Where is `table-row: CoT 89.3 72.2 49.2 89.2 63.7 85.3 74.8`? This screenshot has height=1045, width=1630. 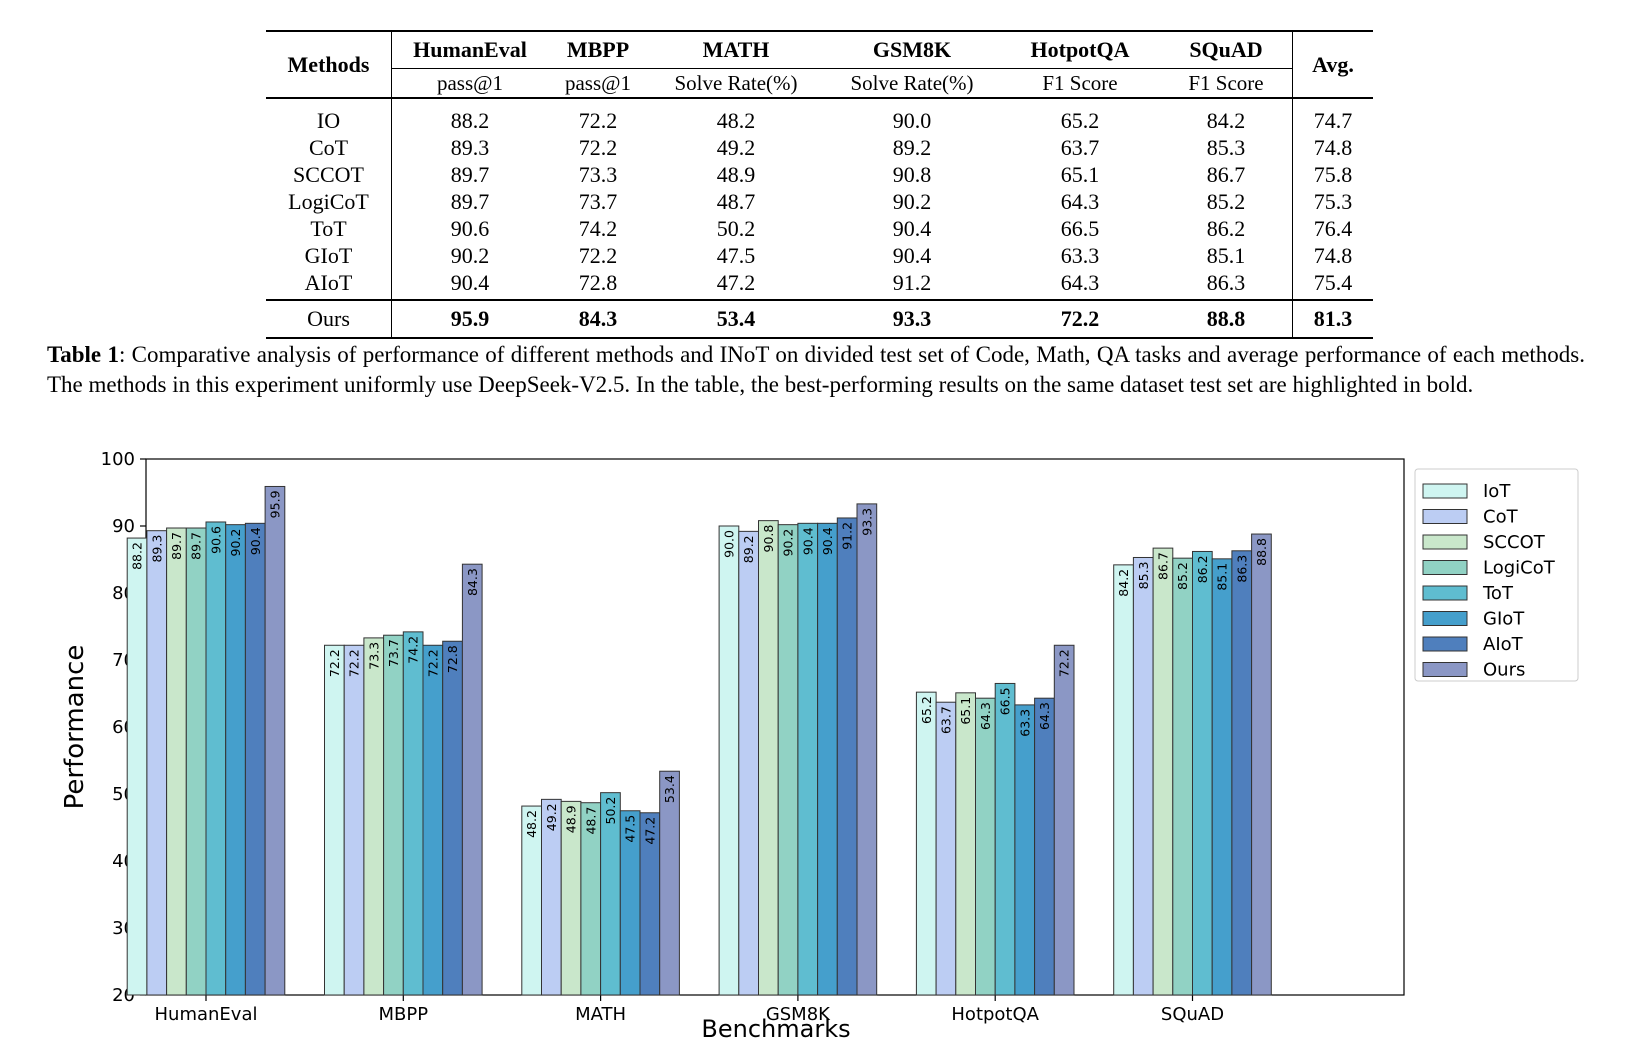 table-row: CoT 89.3 72.2 49.2 89.2 63.7 85.3 74.8 is located at coordinates (819, 147).